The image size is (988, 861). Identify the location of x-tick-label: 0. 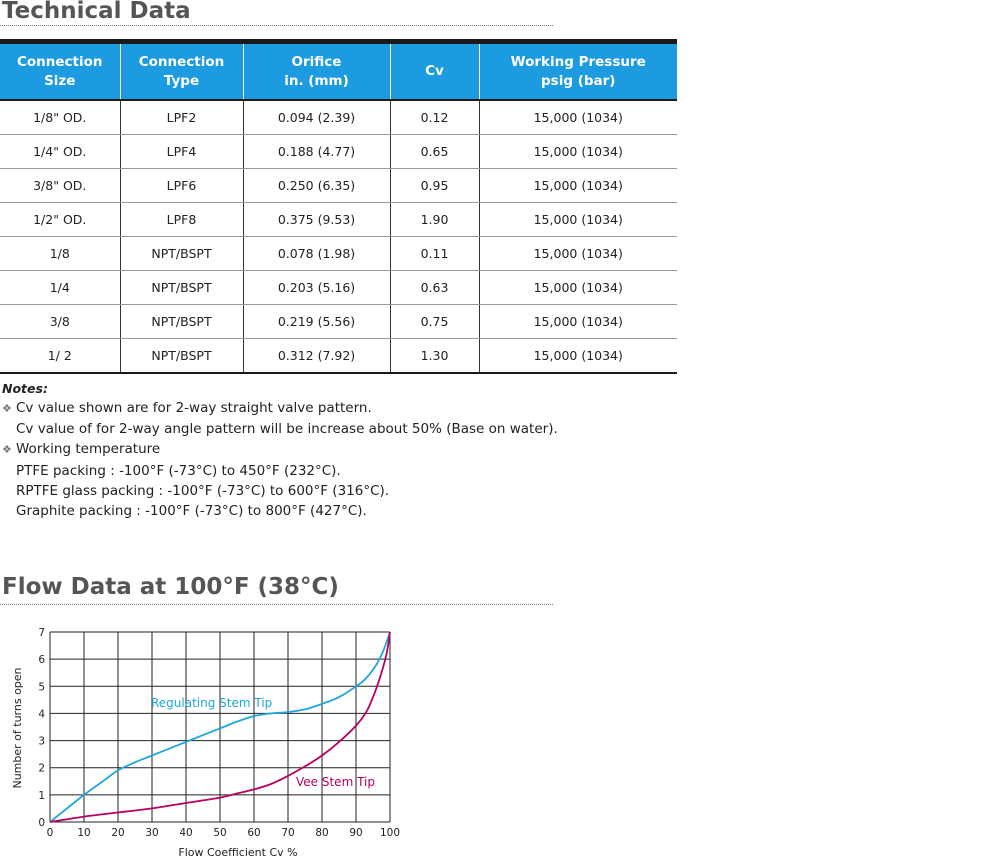
(50, 833).